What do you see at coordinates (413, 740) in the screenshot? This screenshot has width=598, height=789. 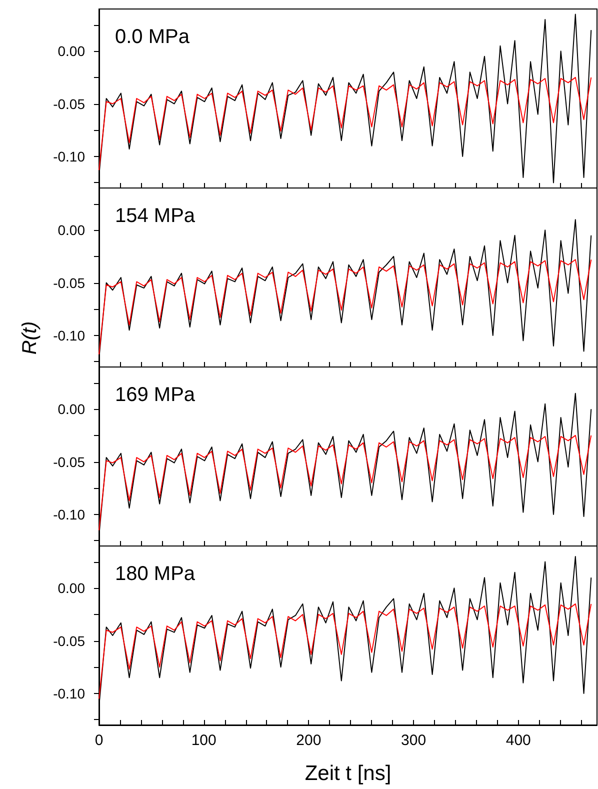 I see `x-tick-label: 300` at bounding box center [413, 740].